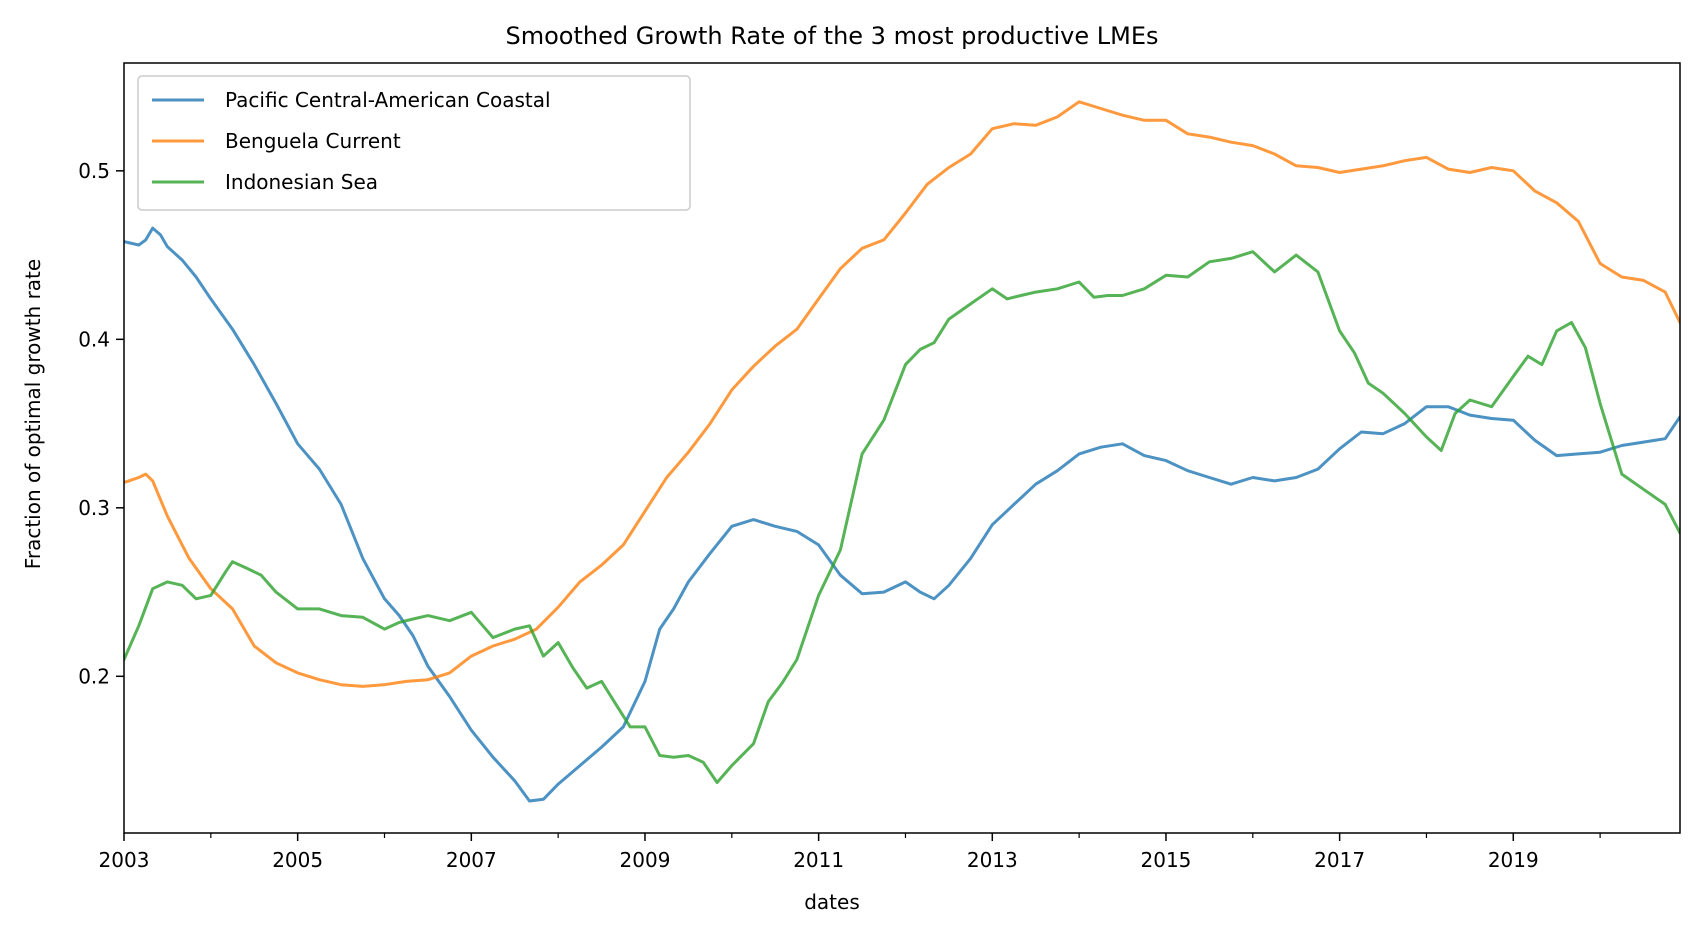 The width and height of the screenshot is (1692, 943). What do you see at coordinates (94, 171) in the screenshot?
I see `y-tick-label: 0.5` at bounding box center [94, 171].